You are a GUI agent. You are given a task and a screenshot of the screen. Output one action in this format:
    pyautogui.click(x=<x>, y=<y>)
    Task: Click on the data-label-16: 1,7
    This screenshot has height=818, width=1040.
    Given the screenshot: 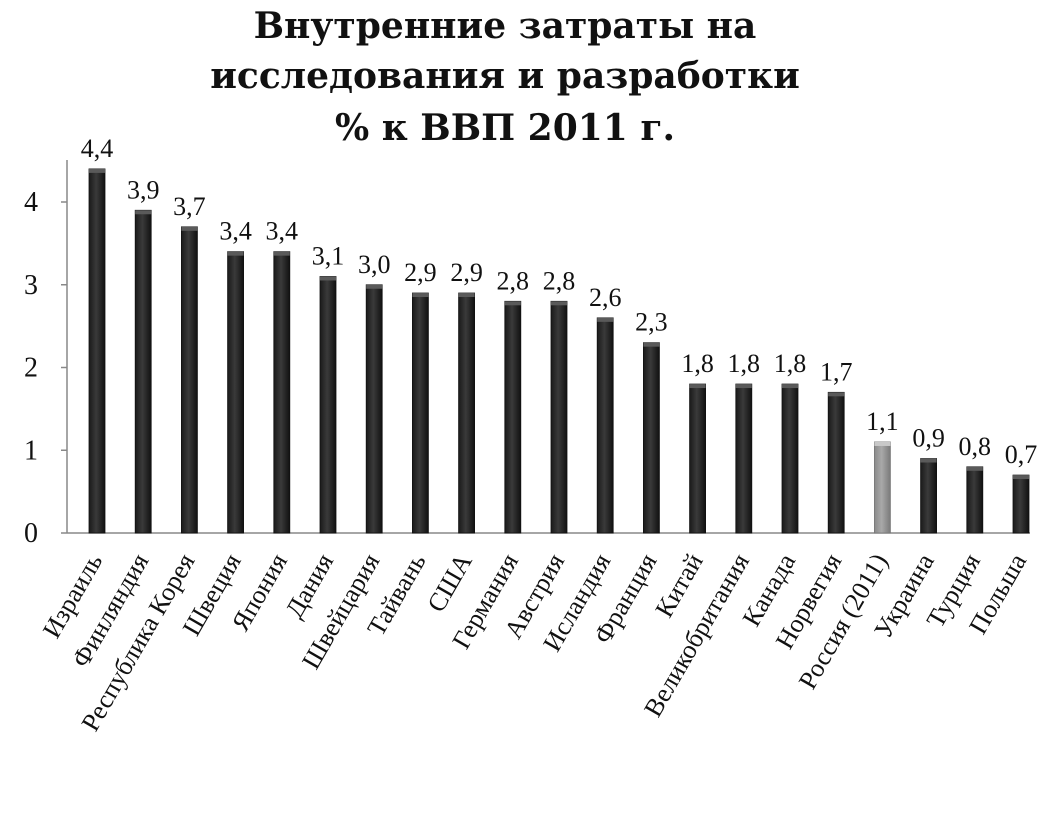 What is the action you would take?
    pyautogui.click(x=836, y=371)
    